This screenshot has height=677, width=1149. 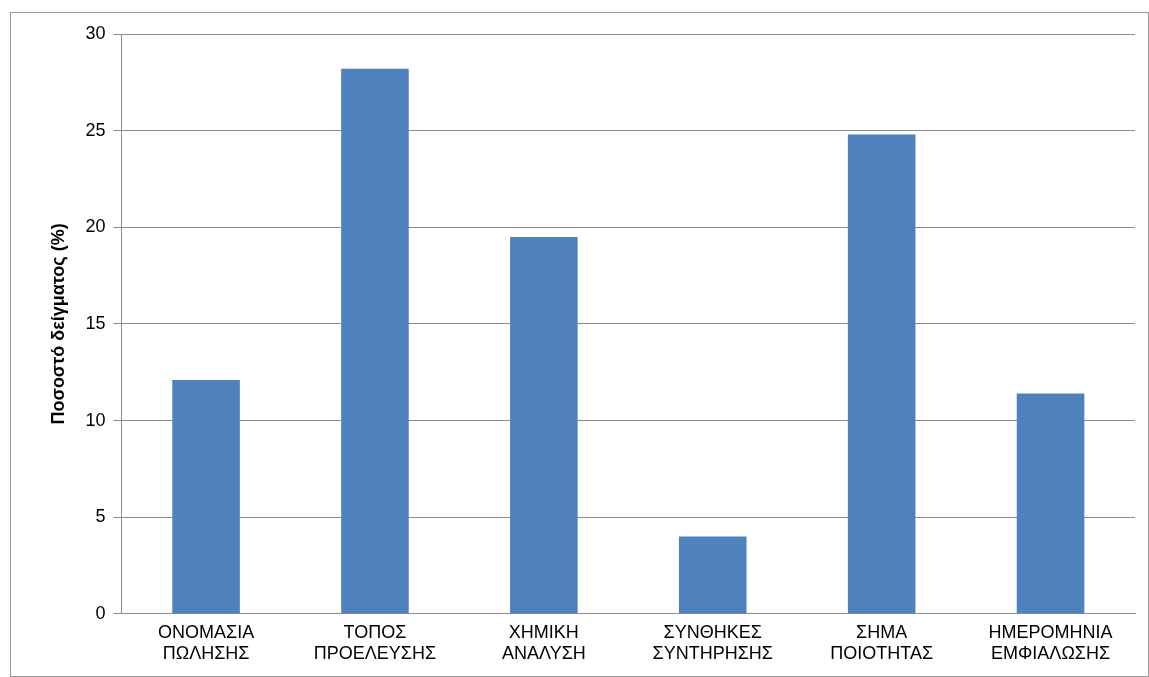 What do you see at coordinates (100, 612) in the screenshot?
I see `y-tick-label: 0` at bounding box center [100, 612].